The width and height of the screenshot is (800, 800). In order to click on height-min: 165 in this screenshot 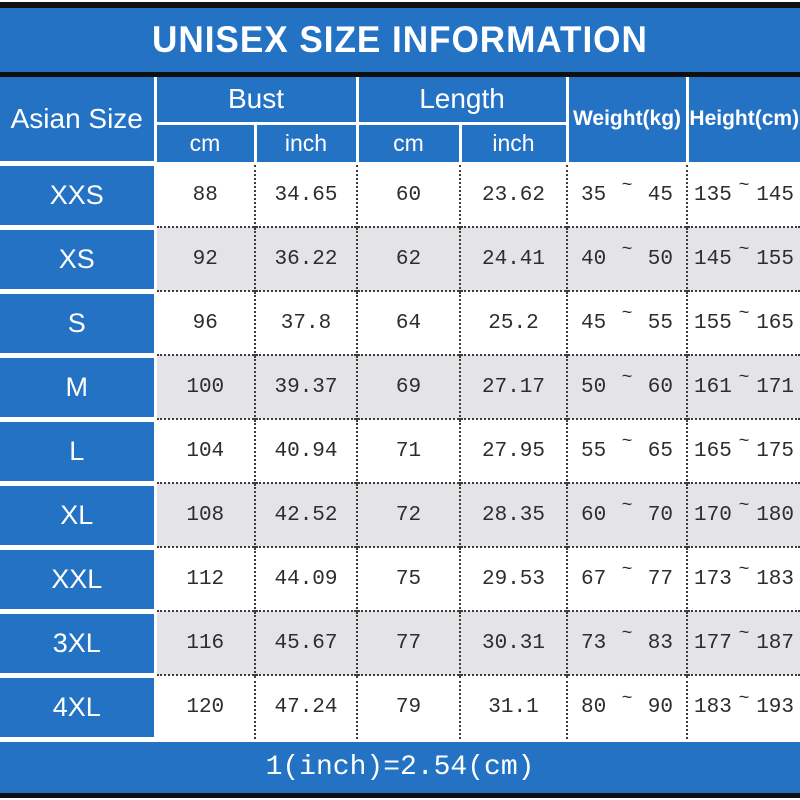, I will do `click(713, 451)`.